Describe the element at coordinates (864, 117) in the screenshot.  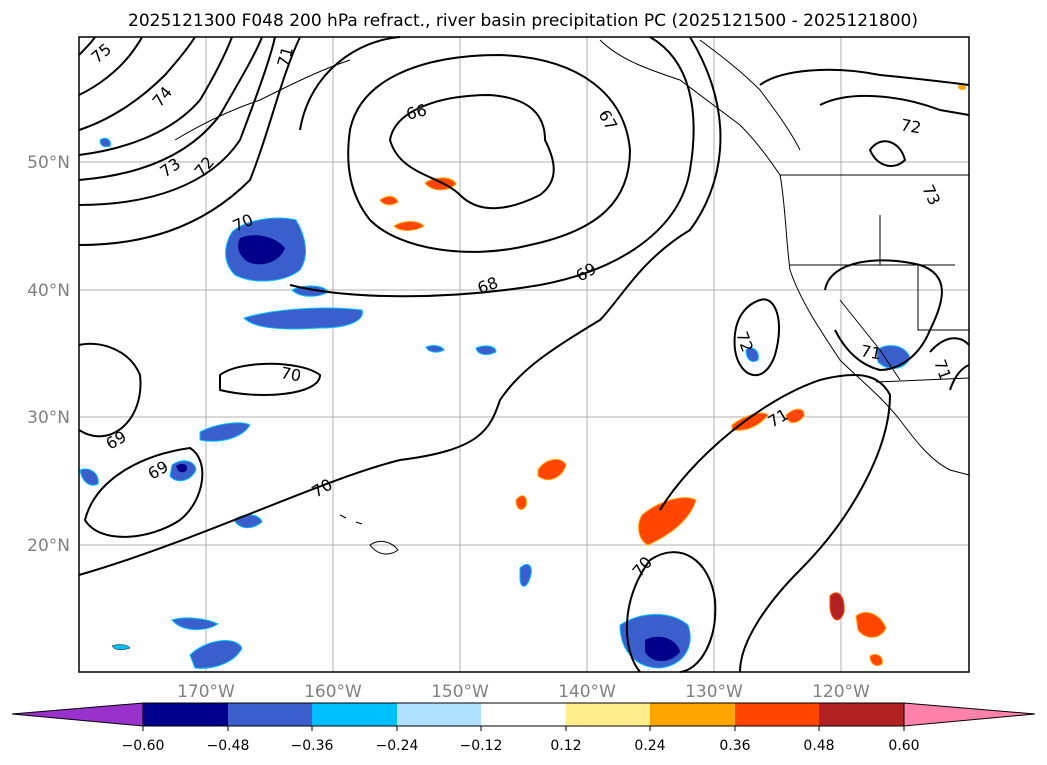
I see `contour-72-73-ne` at that location.